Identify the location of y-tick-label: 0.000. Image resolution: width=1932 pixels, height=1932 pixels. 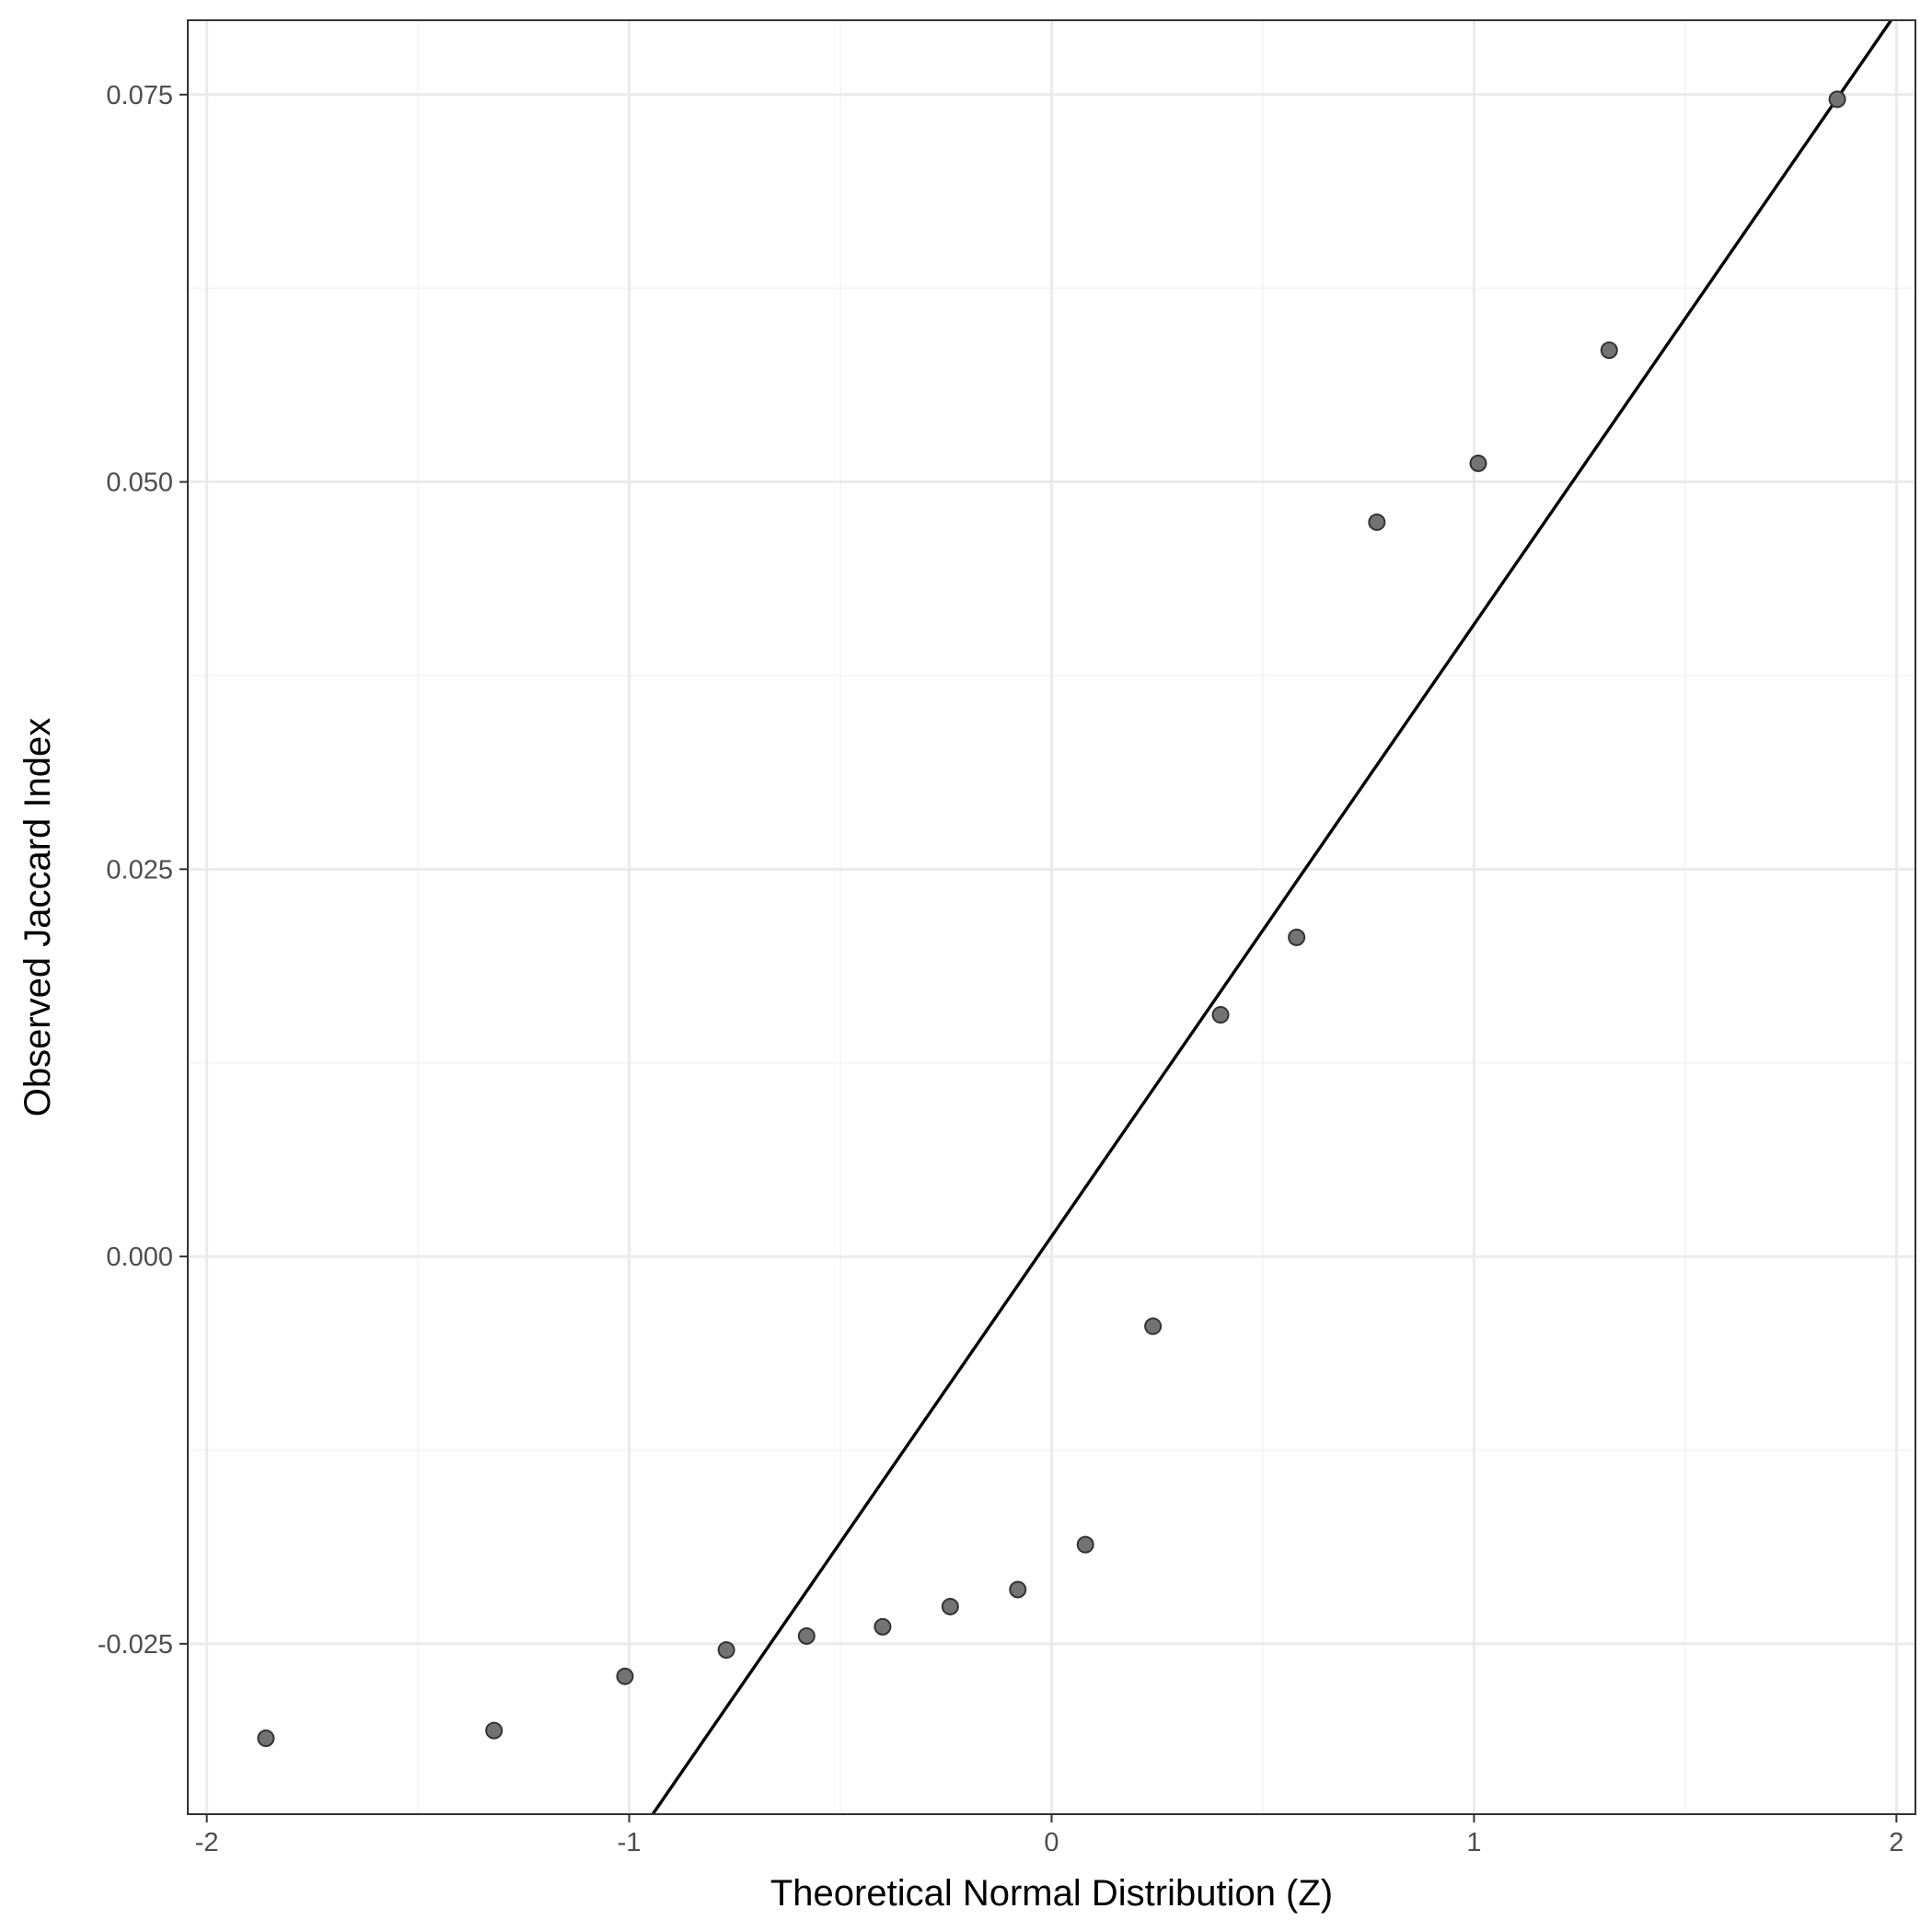
(140, 1258).